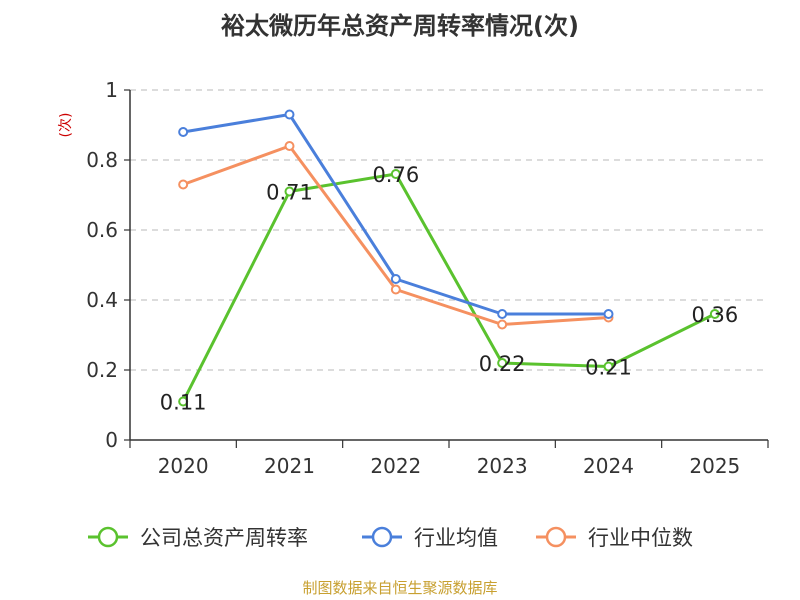 Image resolution: width=800 pixels, height=600 pixels. What do you see at coordinates (102, 370) in the screenshot?
I see `y-tick-label: 0.2` at bounding box center [102, 370].